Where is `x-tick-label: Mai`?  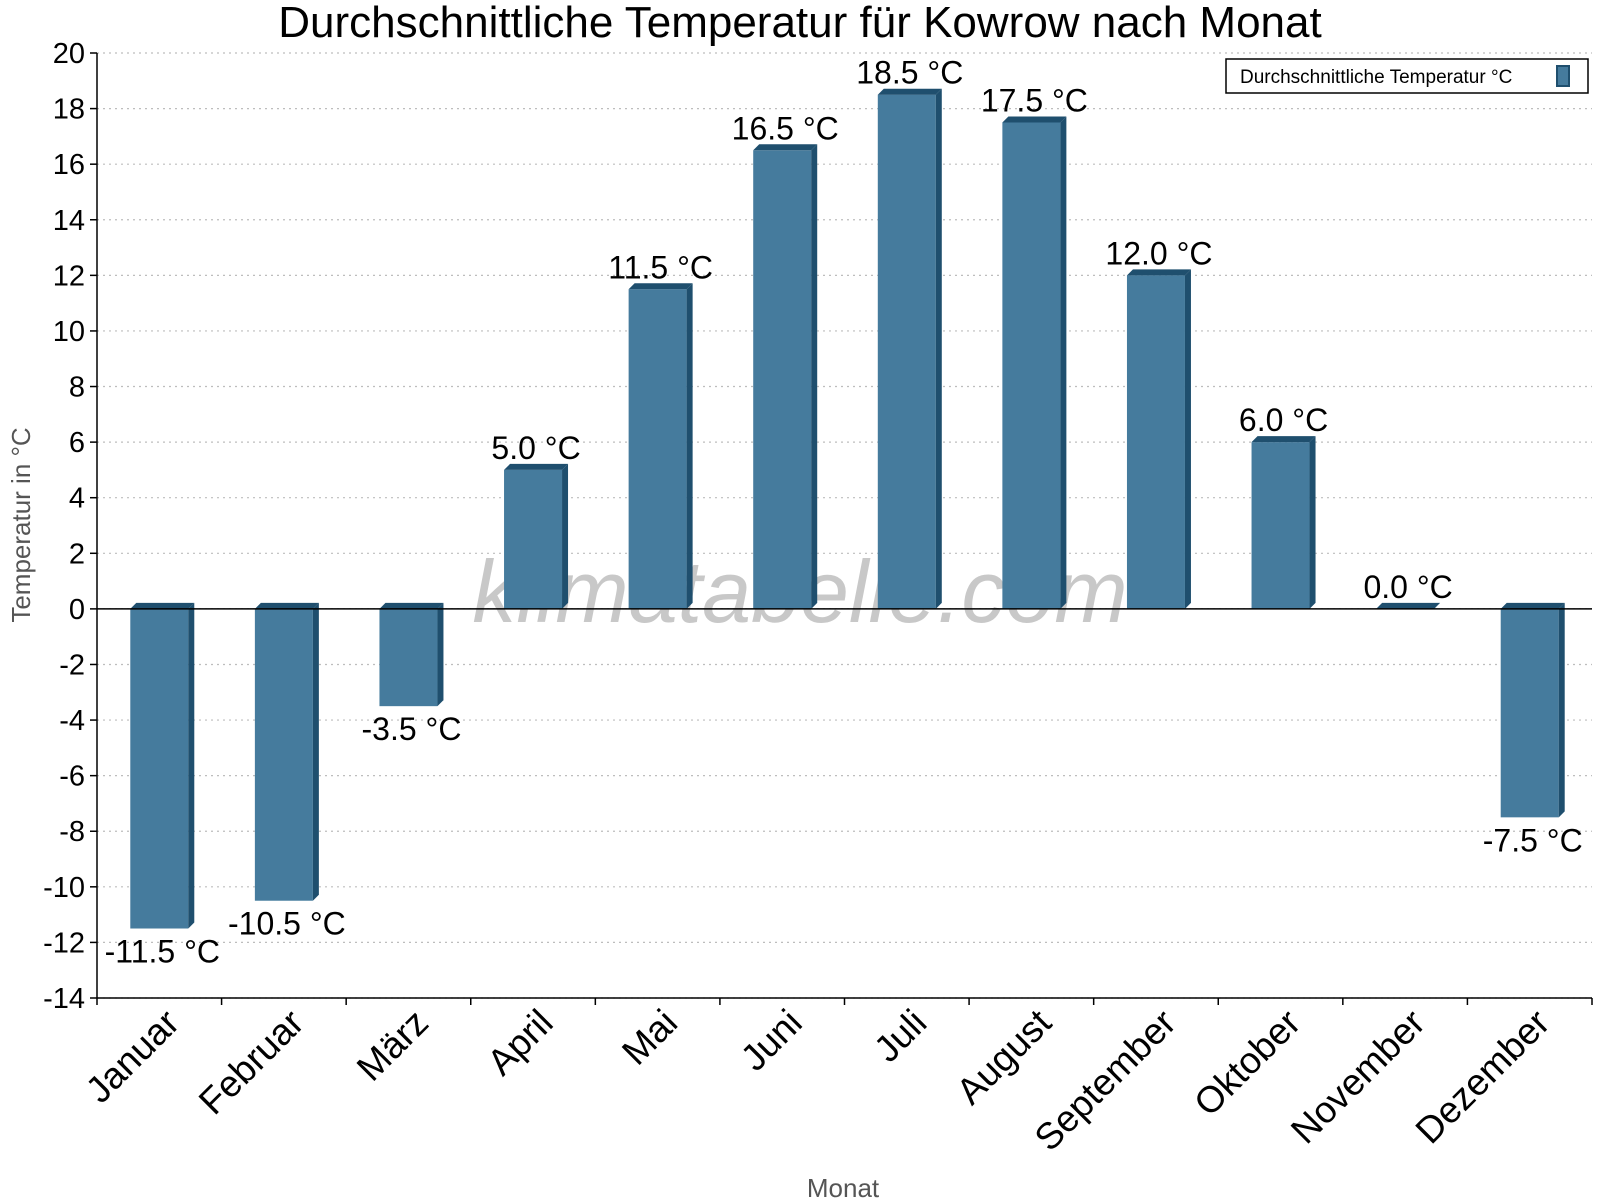 x-tick-label: Mai is located at coordinates (649, 1037).